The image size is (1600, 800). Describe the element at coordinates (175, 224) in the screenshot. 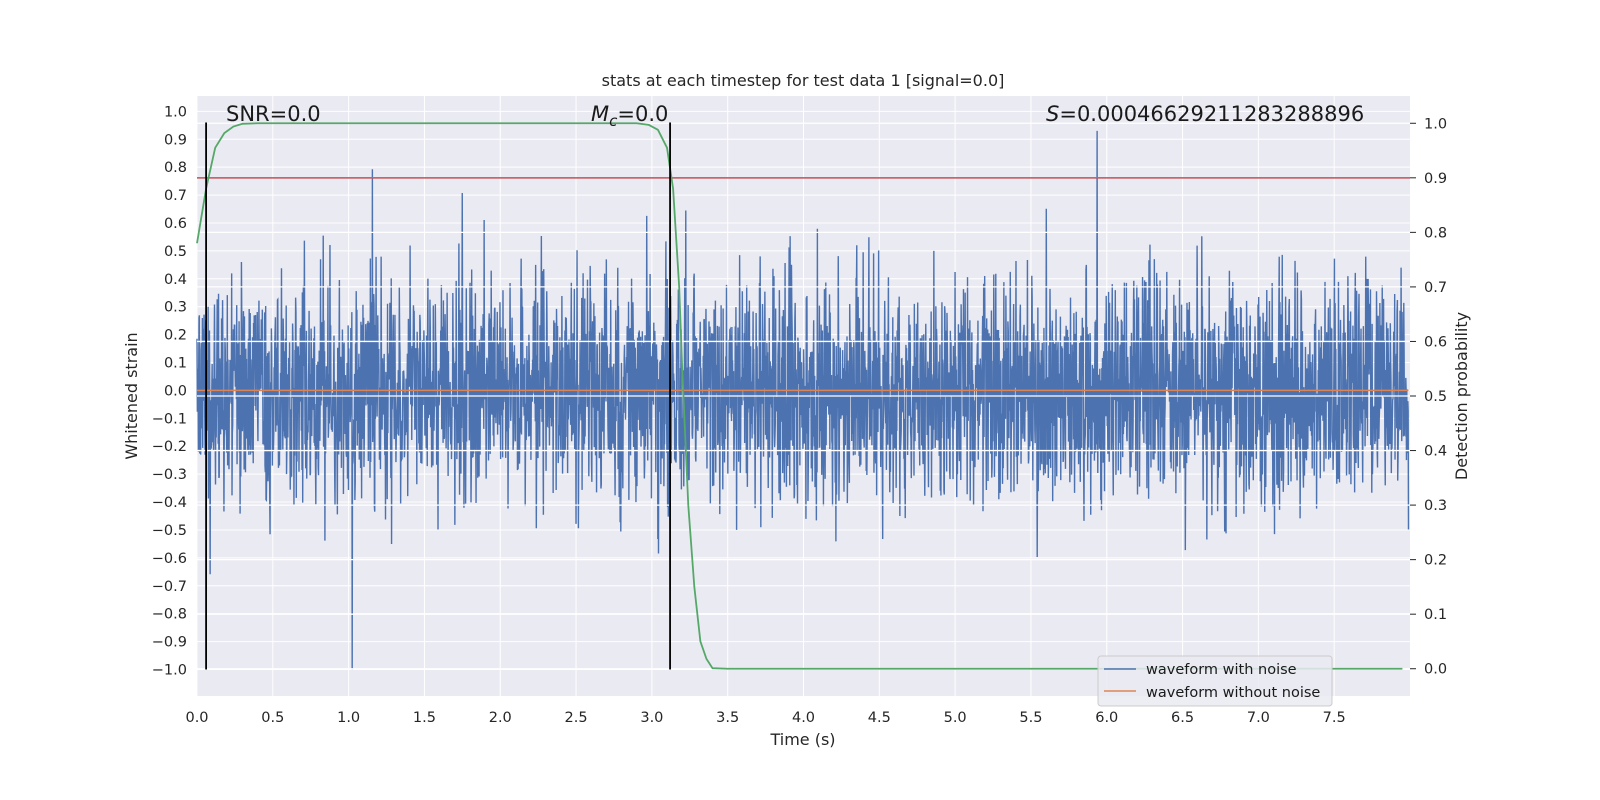

I see `y-tick-label: 0.6` at that location.